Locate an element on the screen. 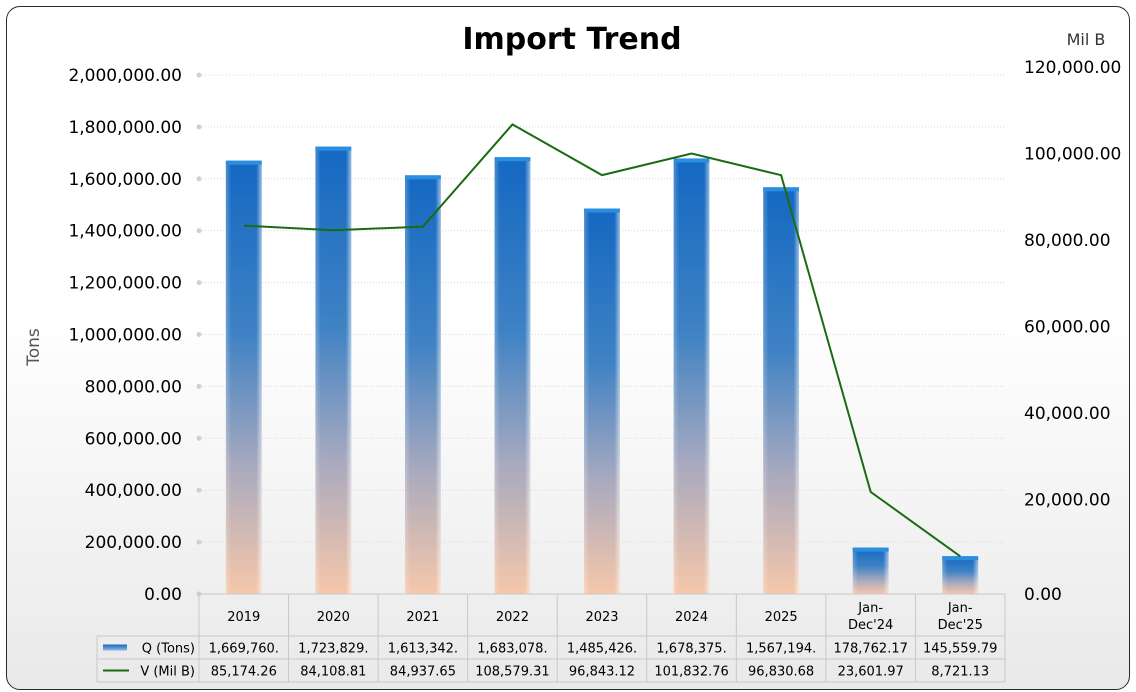  category-label: 2019 is located at coordinates (243, 617).